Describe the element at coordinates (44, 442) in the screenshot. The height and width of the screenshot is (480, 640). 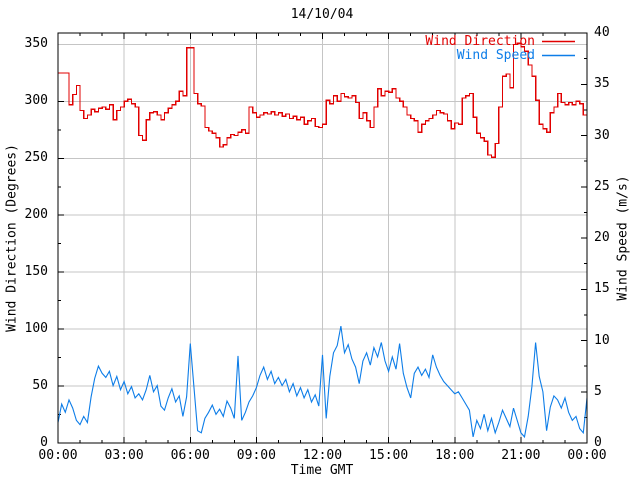
I see `y-left-tick-label: 0` at that location.